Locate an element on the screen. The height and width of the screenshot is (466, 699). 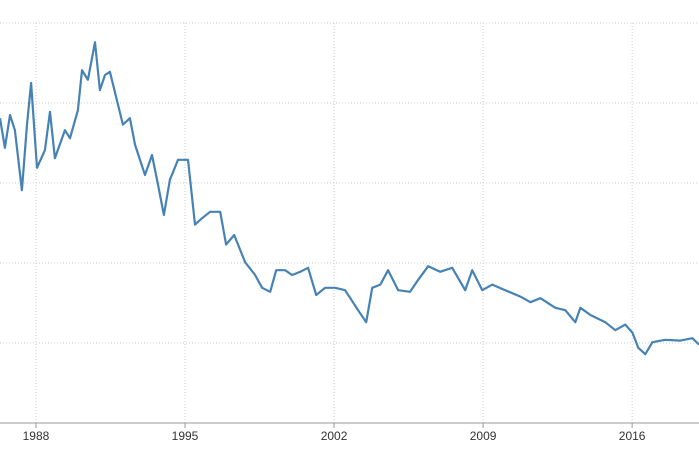
x-tick-label: 1988 is located at coordinates (36, 436).